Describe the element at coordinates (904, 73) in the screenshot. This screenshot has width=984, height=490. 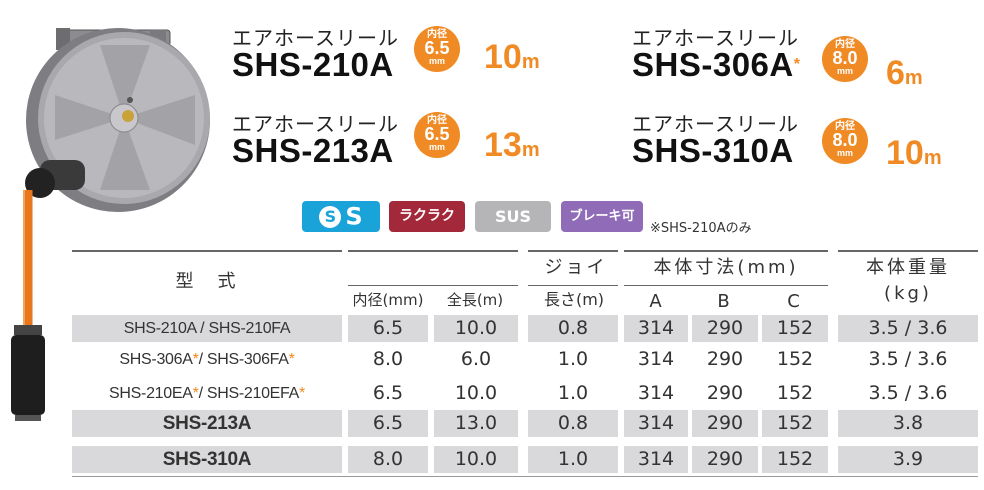
I see `hose-length: 6m` at that location.